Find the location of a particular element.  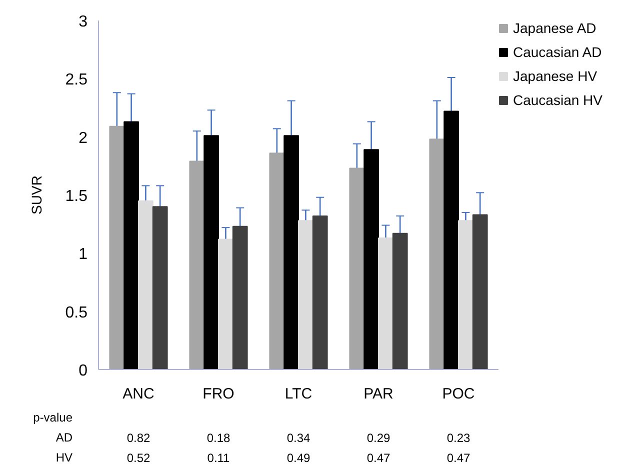

text: HV is located at coordinates (64, 457).